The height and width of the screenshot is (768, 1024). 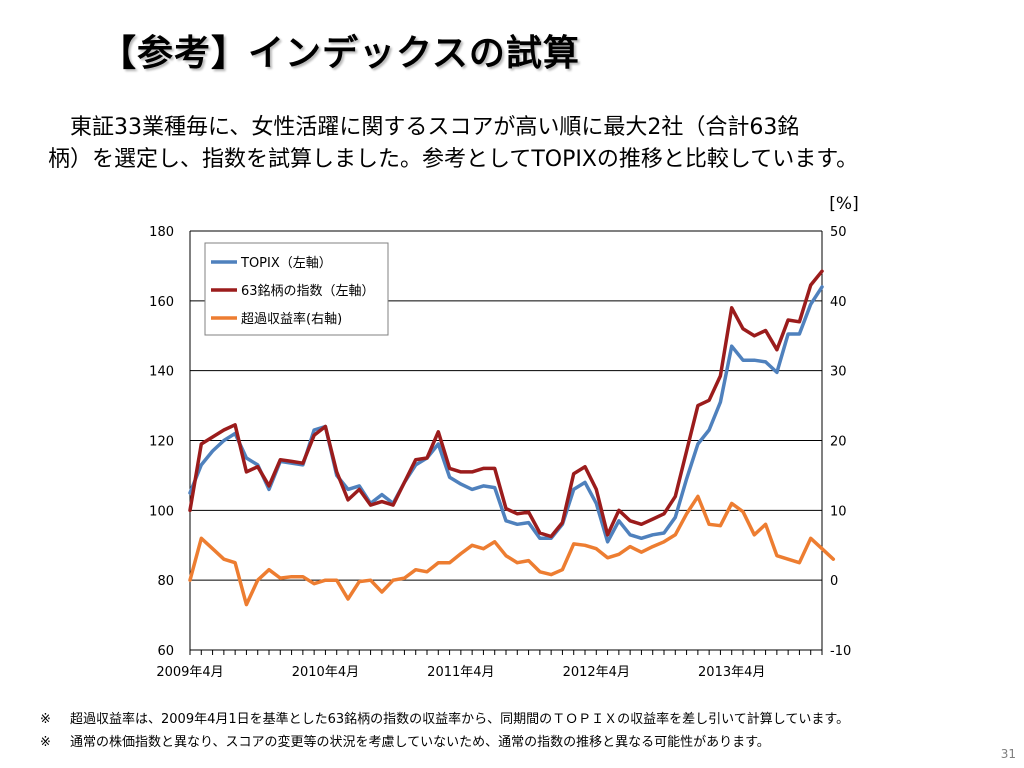 I want to click on y2-tick-label: -10, so click(x=840, y=651).